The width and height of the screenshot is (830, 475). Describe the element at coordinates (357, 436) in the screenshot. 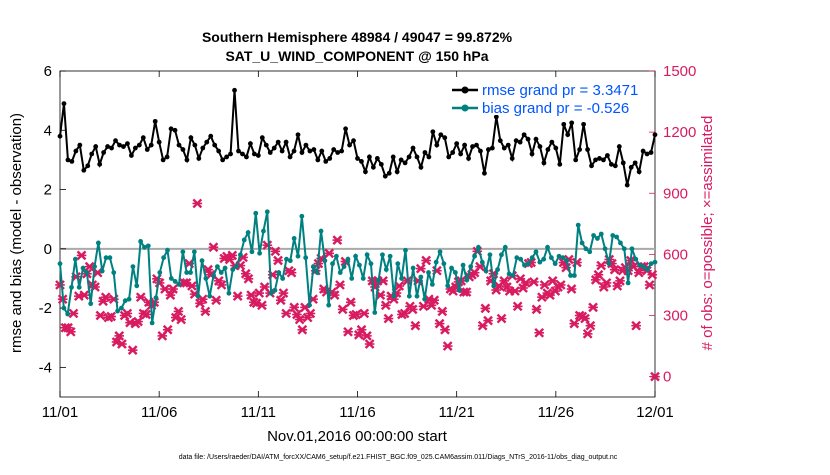

I see `x-axis-label: Nov.01,2016 00:00:00 start` at that location.